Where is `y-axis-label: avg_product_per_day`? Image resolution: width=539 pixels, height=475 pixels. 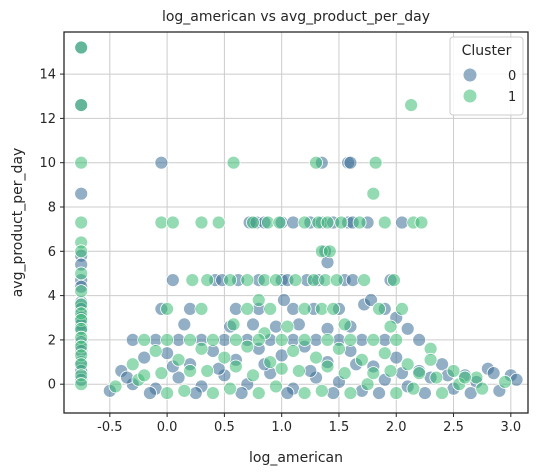 y-axis-label: avg_product_per_day is located at coordinates (18, 223).